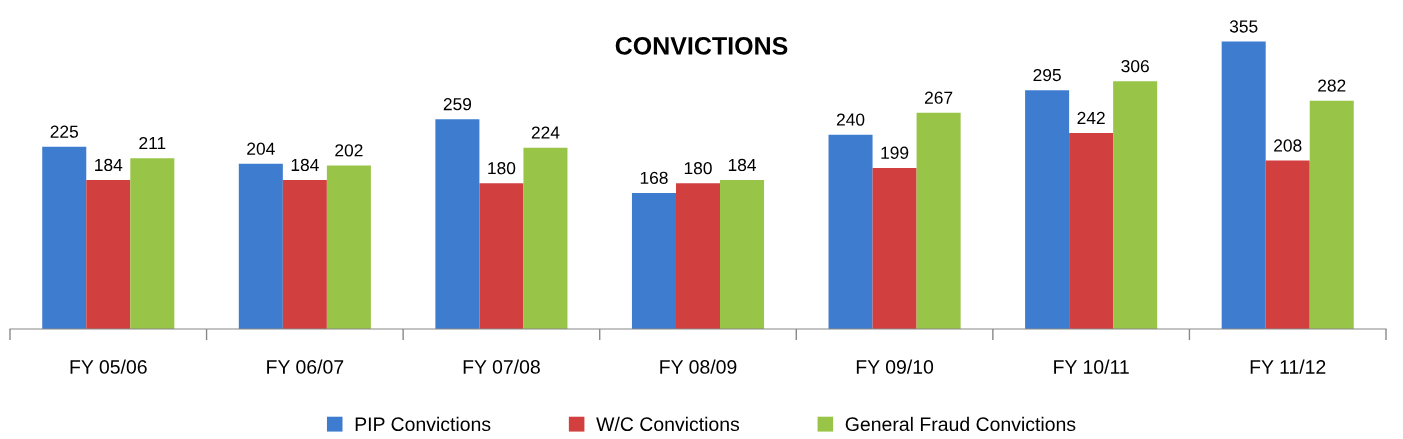  Describe the element at coordinates (457, 104) in the screenshot. I see `data-label: 259` at that location.